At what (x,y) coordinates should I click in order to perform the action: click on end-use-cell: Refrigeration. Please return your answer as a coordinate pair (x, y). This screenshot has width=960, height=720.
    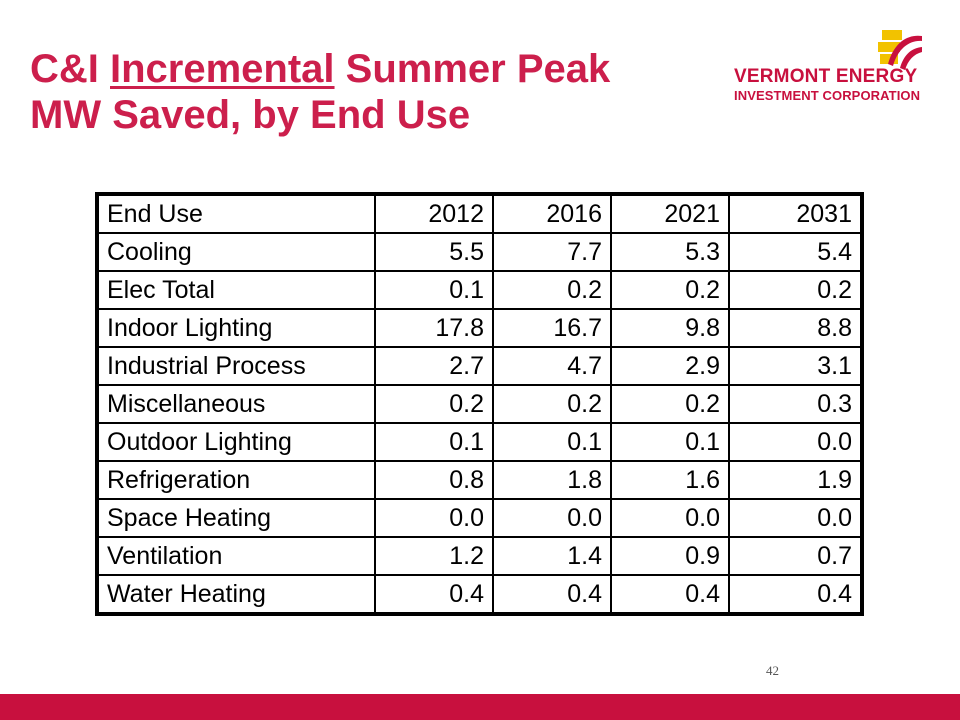
    Looking at the image, I should click on (236, 480).